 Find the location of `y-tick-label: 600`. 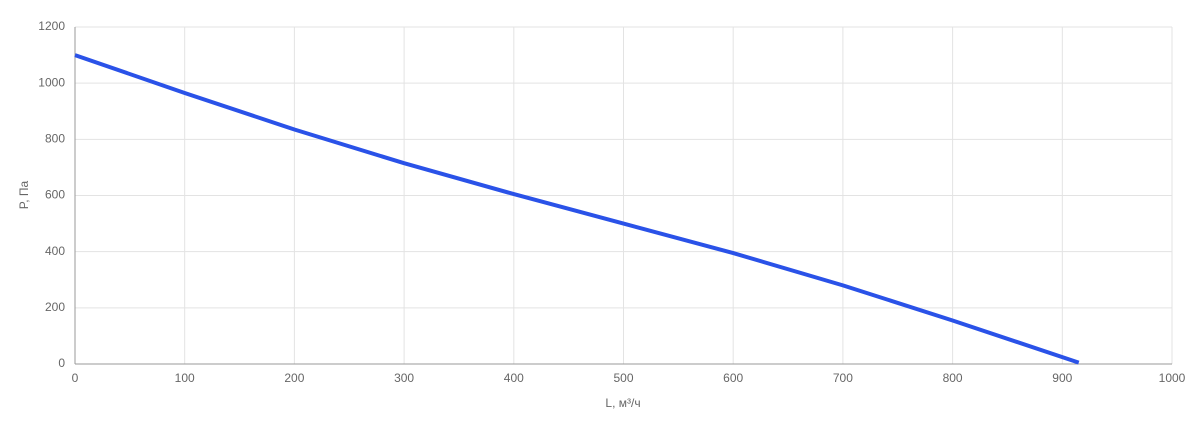

y-tick-label: 600 is located at coordinates (55, 195).